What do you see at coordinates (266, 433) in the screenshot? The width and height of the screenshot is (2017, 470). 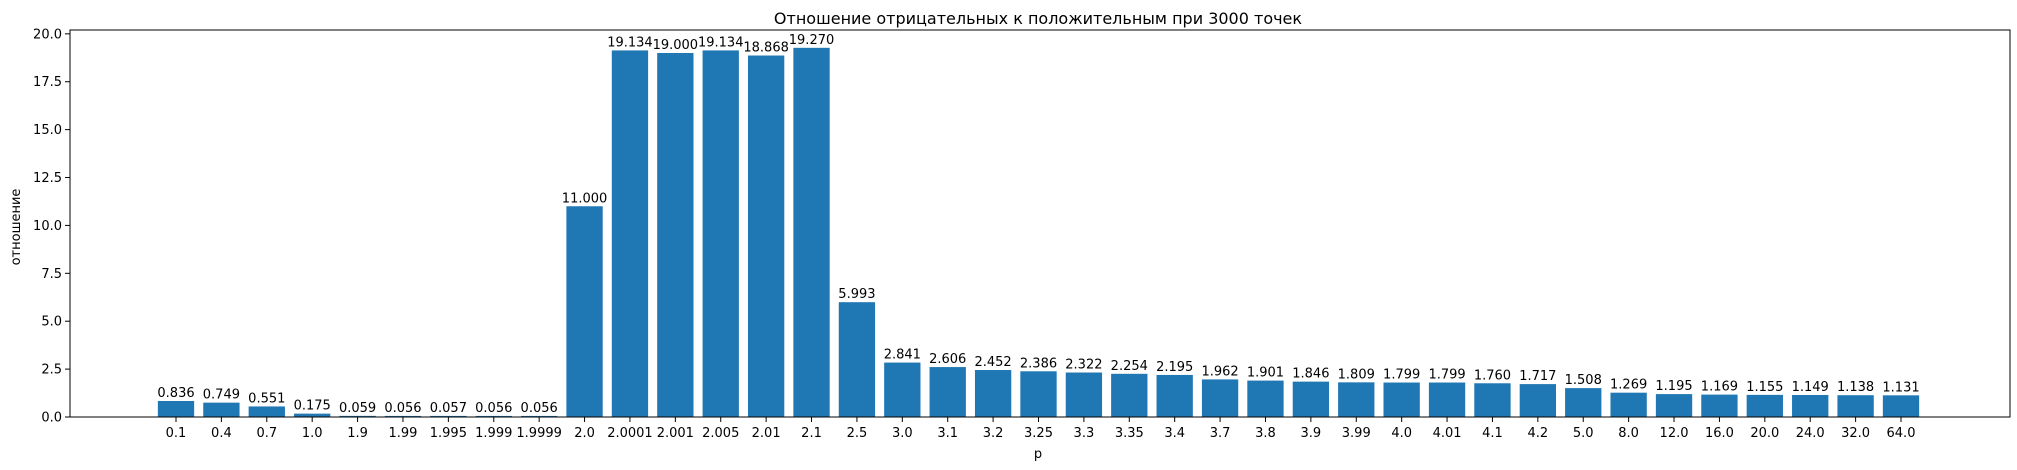 I see `x-tick-label: 0.7` at bounding box center [266, 433].